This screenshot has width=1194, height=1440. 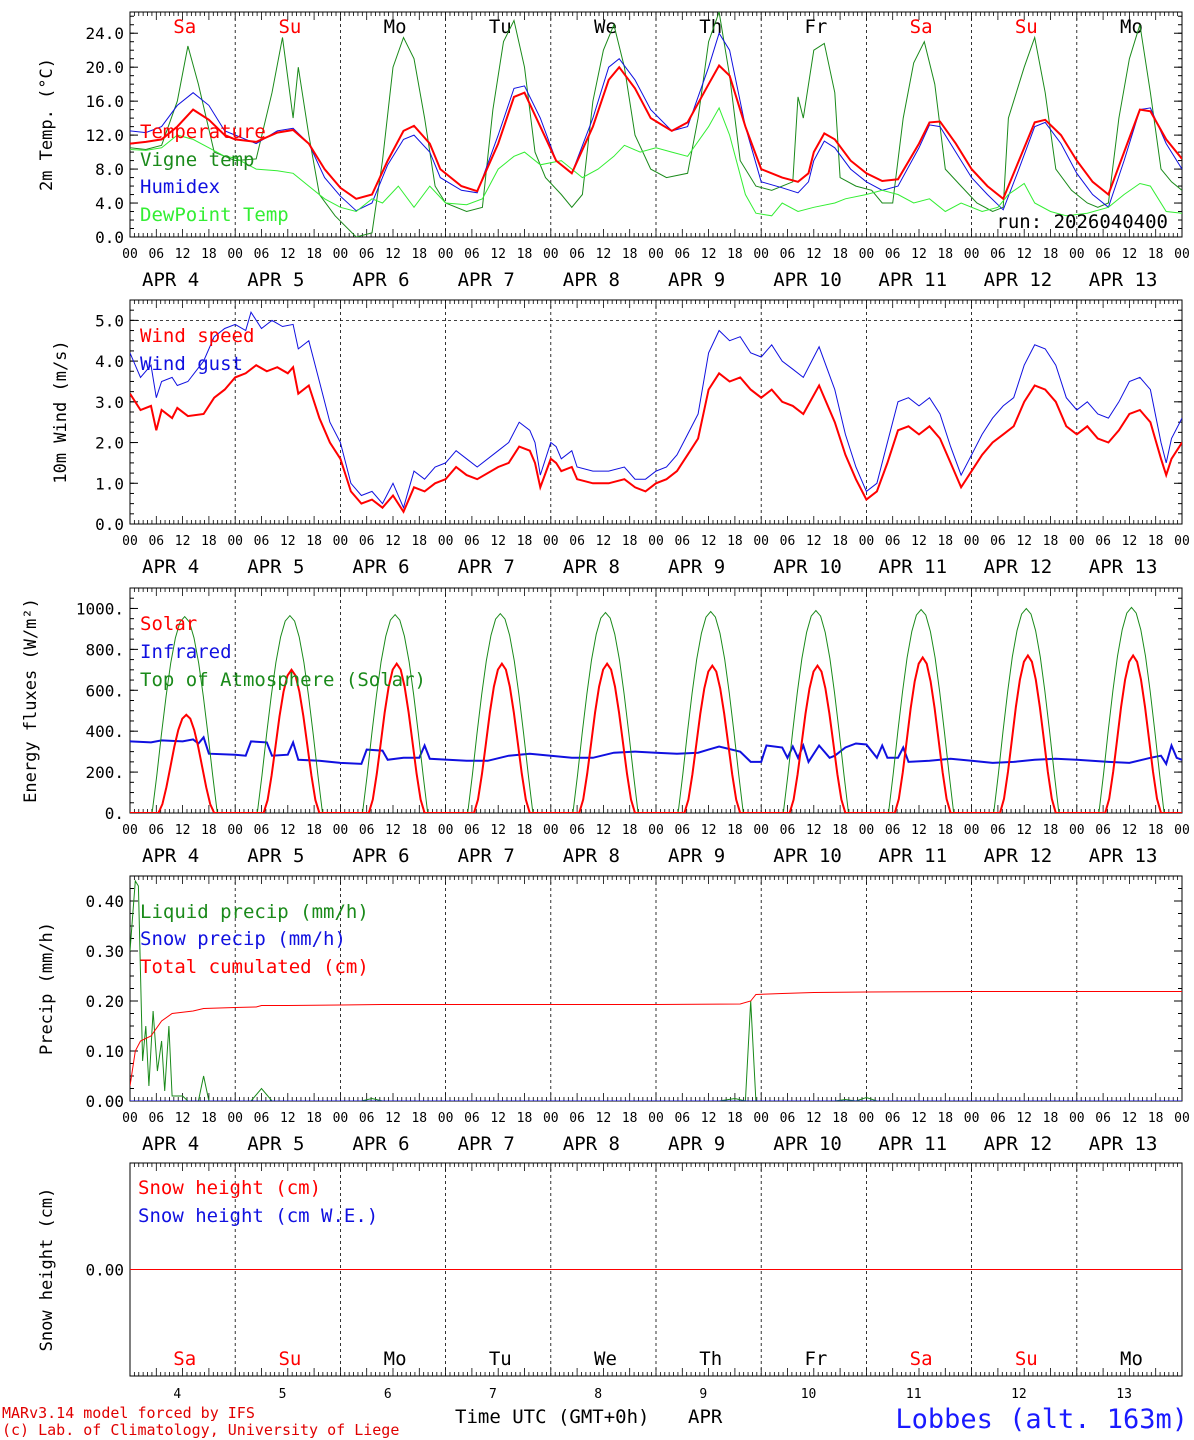 What do you see at coordinates (109, 169) in the screenshot?
I see `y-tick-label: 8.0` at bounding box center [109, 169].